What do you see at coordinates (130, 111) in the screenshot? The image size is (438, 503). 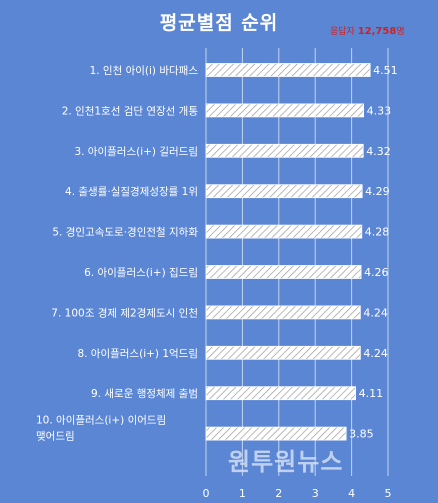 I see `category-label: 2. 인천1호선 검단 연장선 개통` at bounding box center [130, 111].